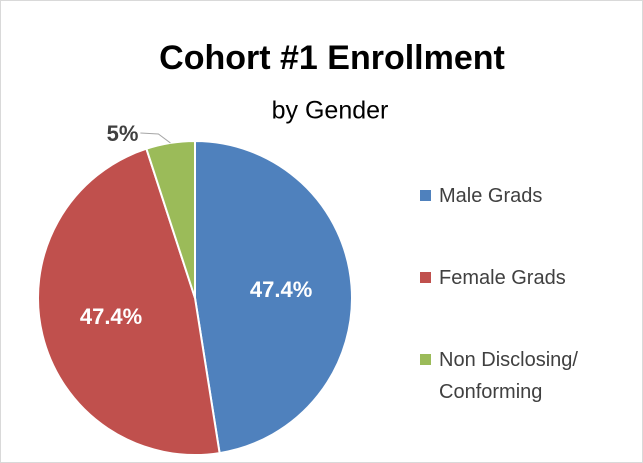 The width and height of the screenshot is (643, 463). I want to click on legend-item: Non Disclosing/ Conforming, so click(525, 385).